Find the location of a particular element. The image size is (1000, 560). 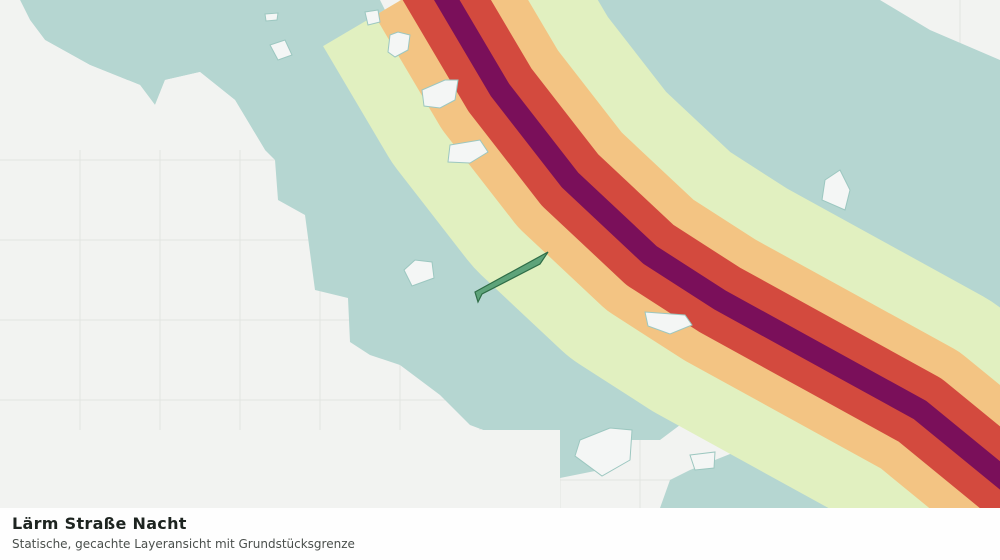

map-title: Lärm Straße Nacht is located at coordinates (99, 523).